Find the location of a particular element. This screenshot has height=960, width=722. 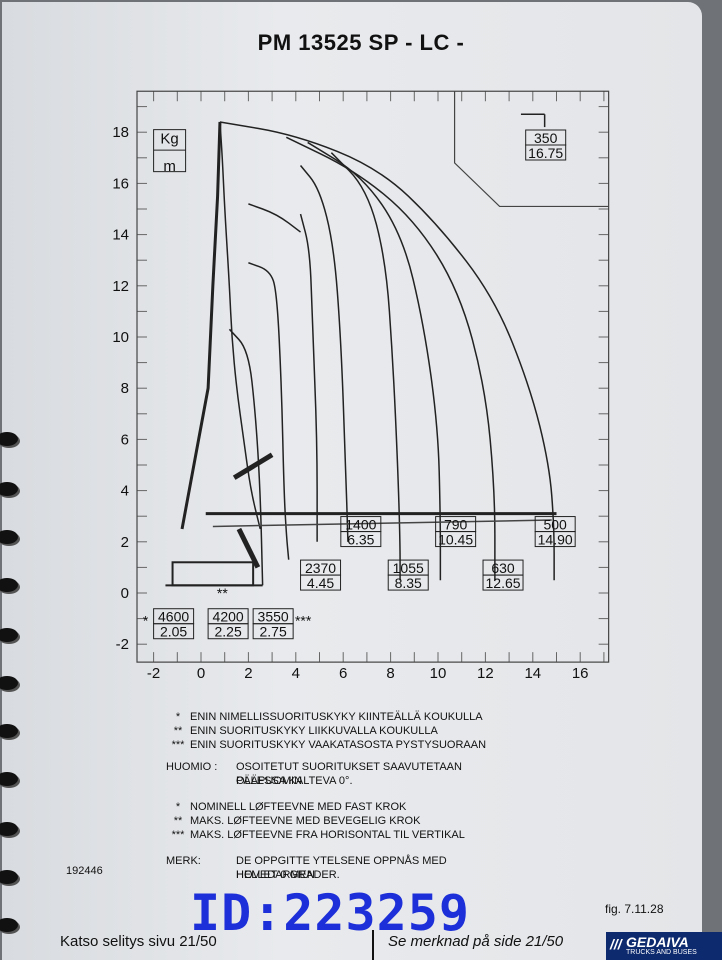

load-value: 4200 is located at coordinates (228, 617).